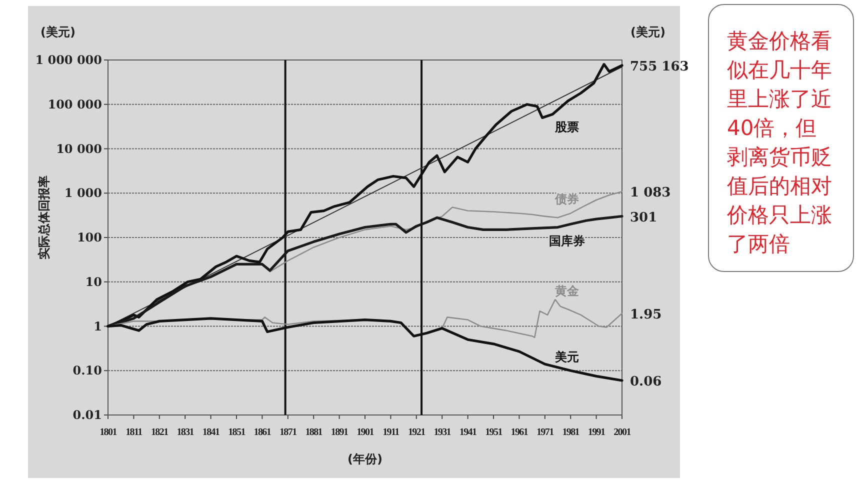 This screenshot has height=488, width=860. Describe the element at coordinates (545, 432) in the screenshot. I see `x-tick-label: 1971` at that location.